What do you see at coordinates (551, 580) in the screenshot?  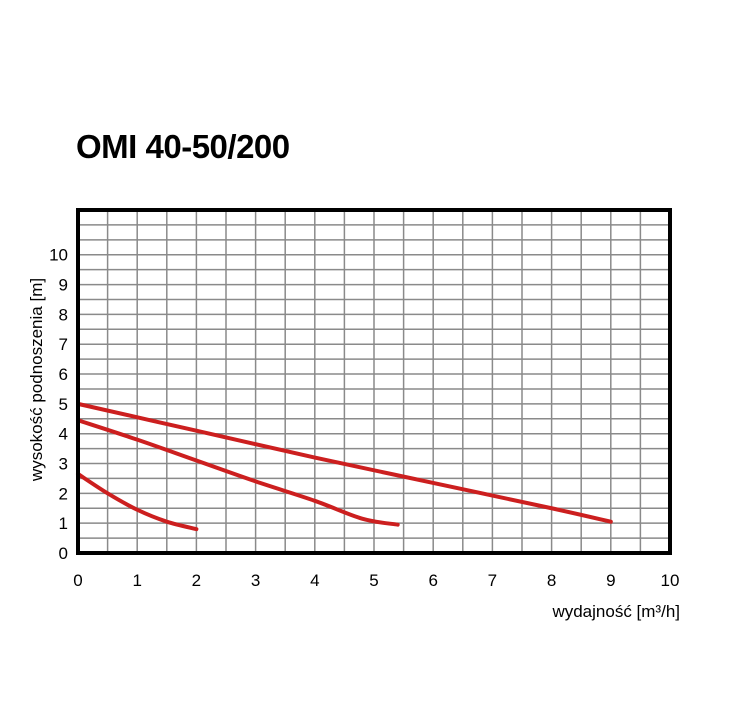 I see `x-tick-label: 8` at bounding box center [551, 580].